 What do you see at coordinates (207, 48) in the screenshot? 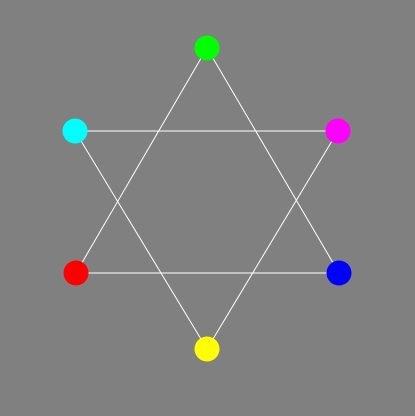
I see `node-green` at bounding box center [207, 48].